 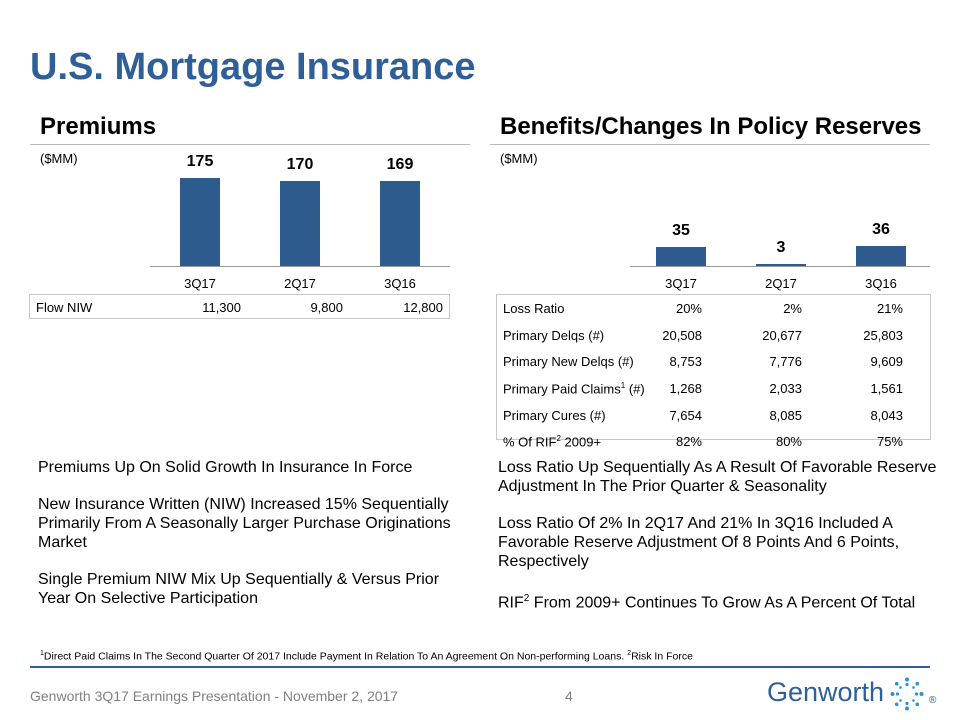 What do you see at coordinates (785, 362) in the screenshot?
I see `metric-value: 7,776` at bounding box center [785, 362].